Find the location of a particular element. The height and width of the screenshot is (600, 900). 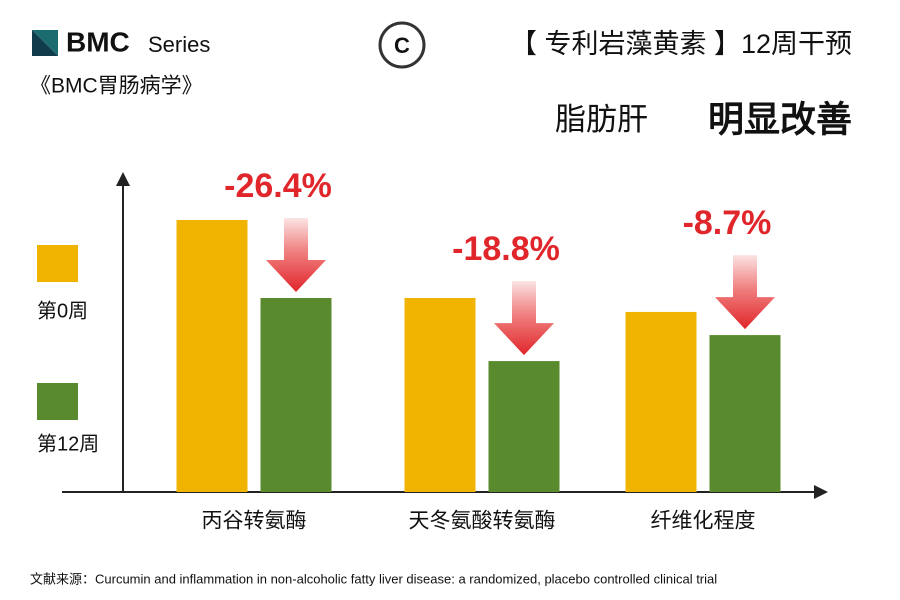

x-tick-label: 丙谷转氨酶 is located at coordinates (254, 521).